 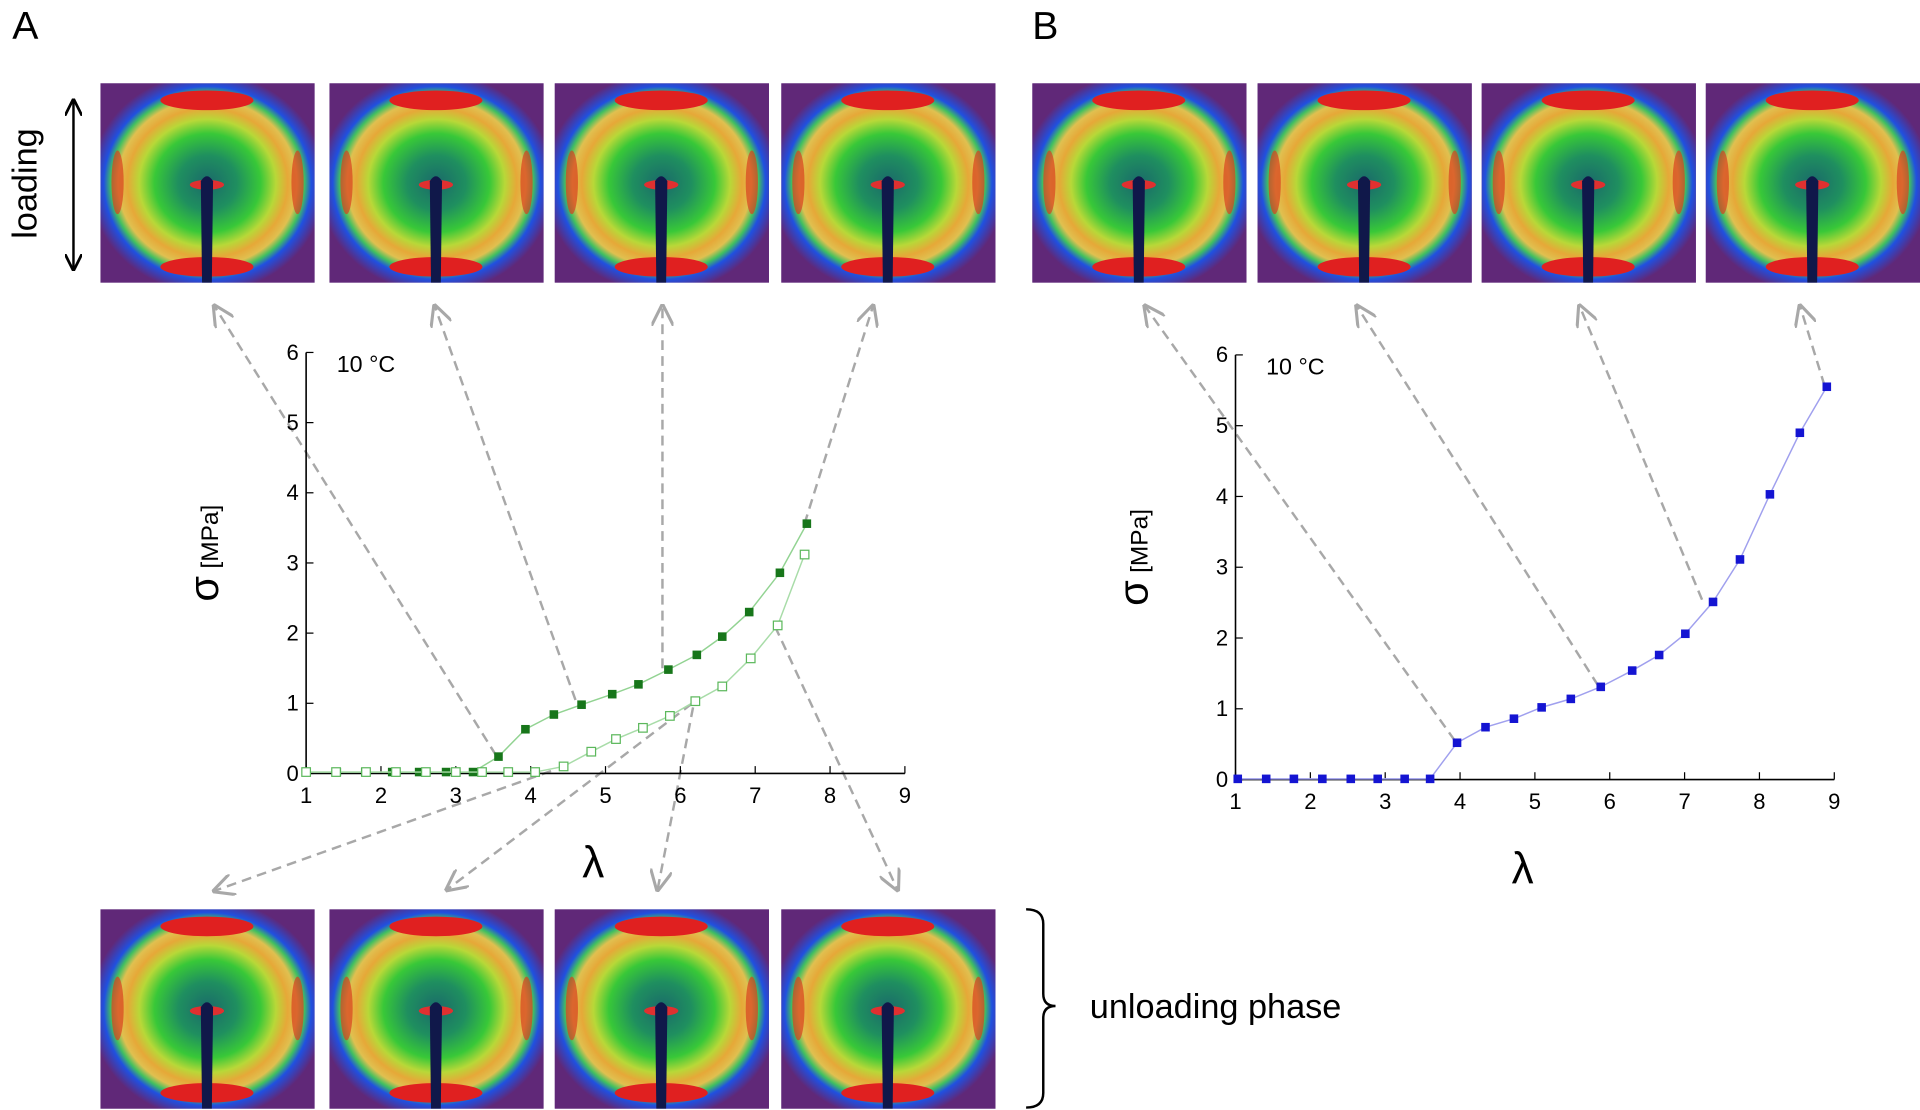 What do you see at coordinates (381, 795) in the screenshot?
I see `x-tick-label: 2` at bounding box center [381, 795].